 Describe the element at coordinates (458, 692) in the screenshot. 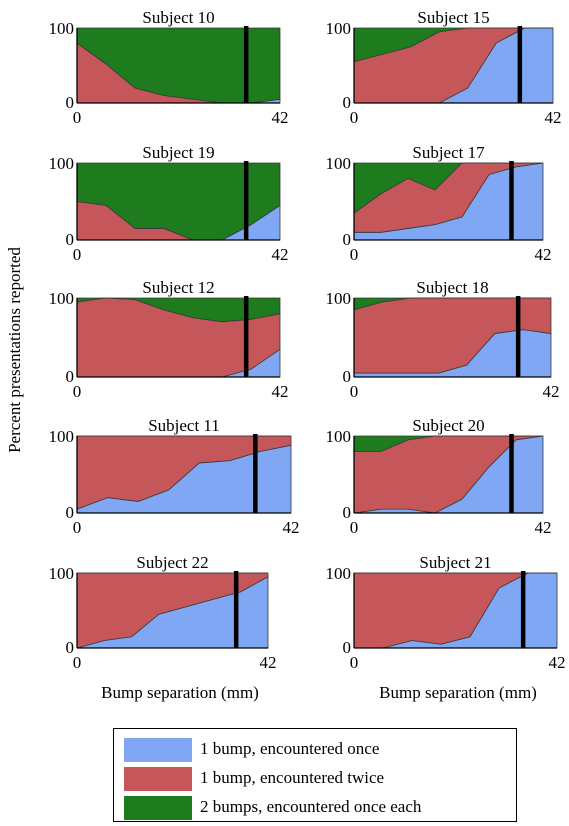

I see `x-axis-label-right: Bump separation (mm)` at that location.